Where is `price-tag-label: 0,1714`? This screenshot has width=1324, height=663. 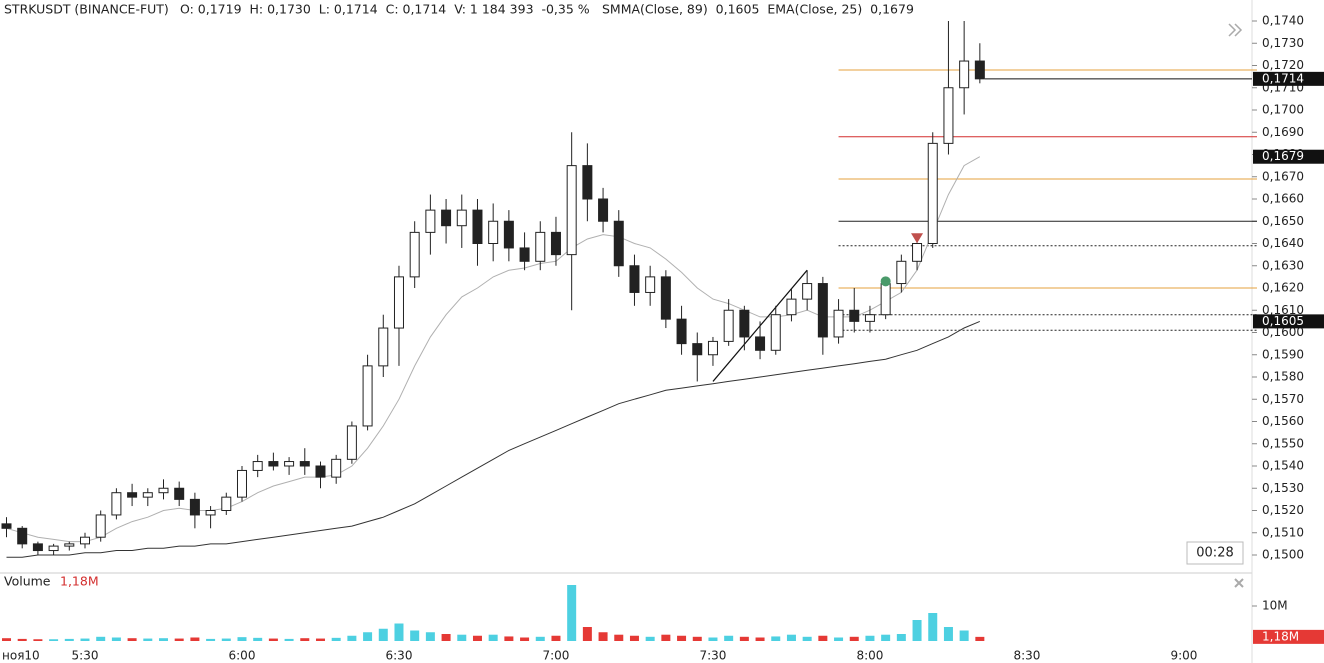
price-tag-label: 0,1714 is located at coordinates (1283, 78).